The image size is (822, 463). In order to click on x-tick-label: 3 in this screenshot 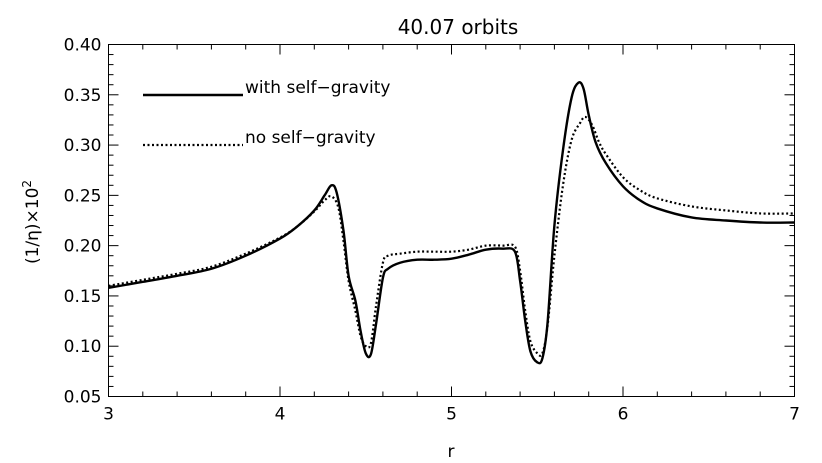, I will do `click(108, 415)`.